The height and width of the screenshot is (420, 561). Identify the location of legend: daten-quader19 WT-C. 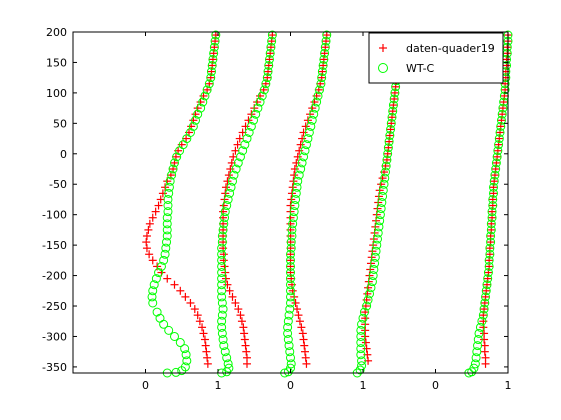
(436, 58).